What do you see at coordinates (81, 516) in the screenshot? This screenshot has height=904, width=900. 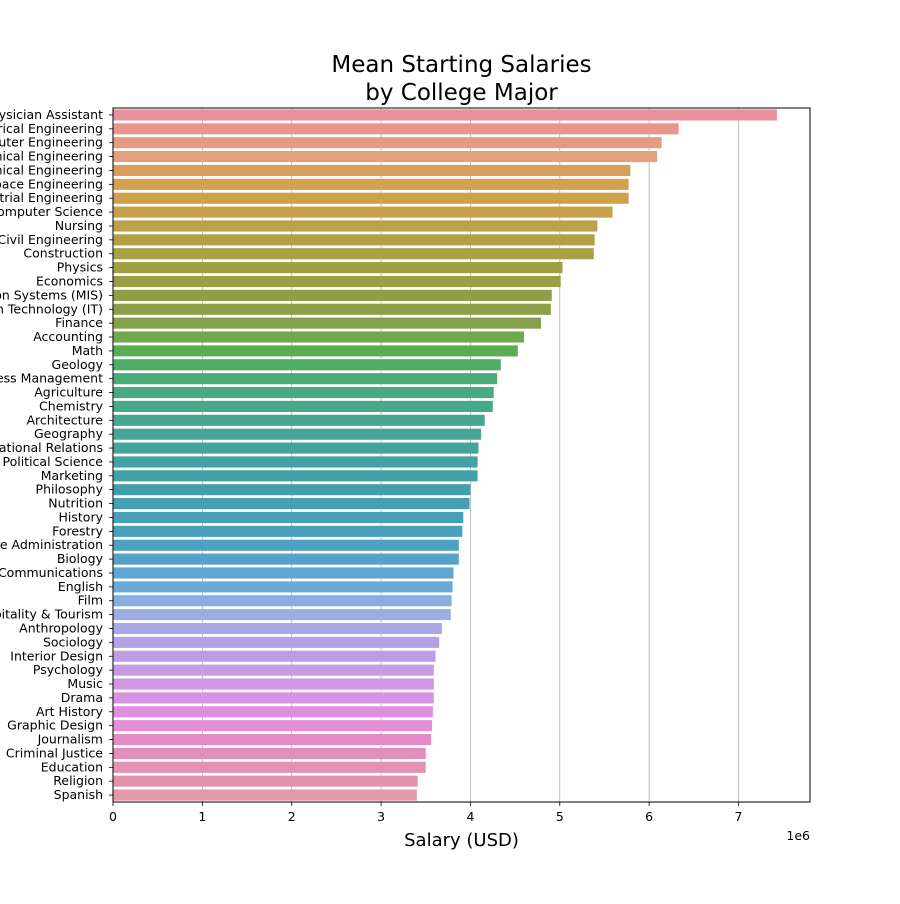 I see `y-tick-label: History` at bounding box center [81, 516].